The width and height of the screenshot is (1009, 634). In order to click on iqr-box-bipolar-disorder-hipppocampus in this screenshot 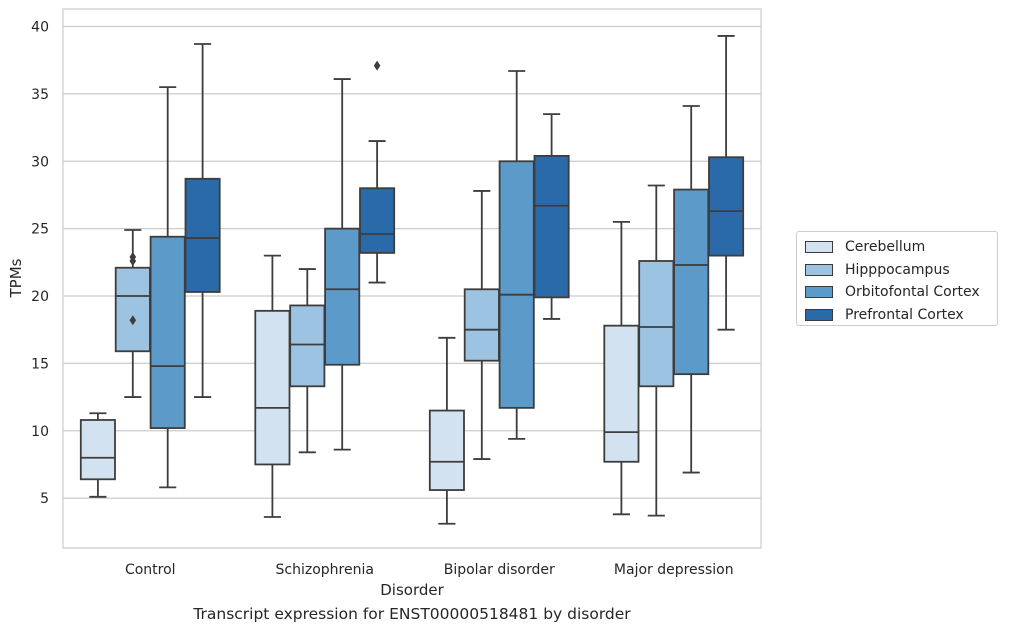, I will do `click(481, 325)`.